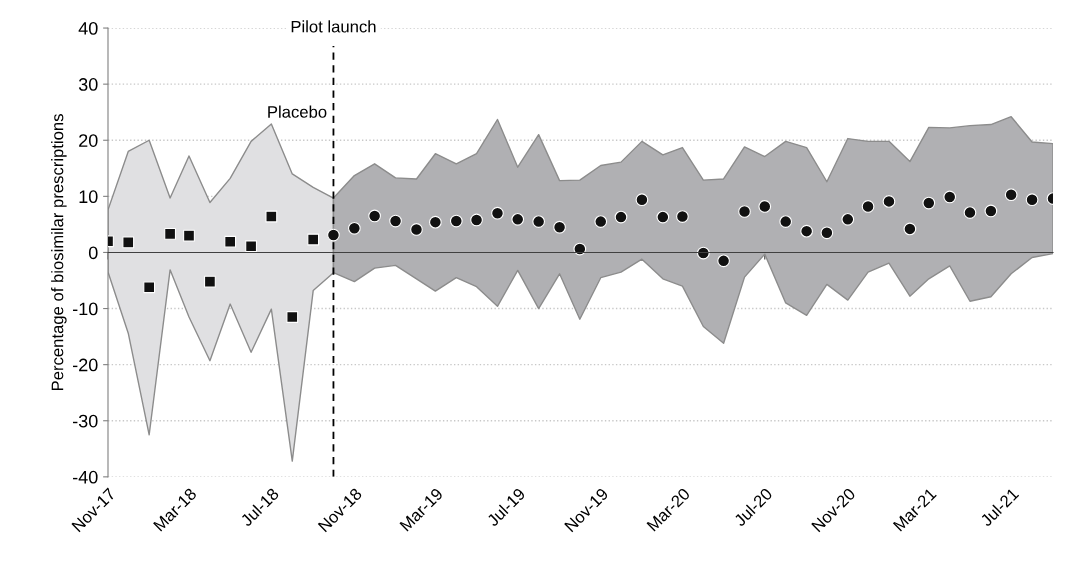 This screenshot has height=561, width=1080. I want to click on y-tick-label: -10, so click(85, 309).